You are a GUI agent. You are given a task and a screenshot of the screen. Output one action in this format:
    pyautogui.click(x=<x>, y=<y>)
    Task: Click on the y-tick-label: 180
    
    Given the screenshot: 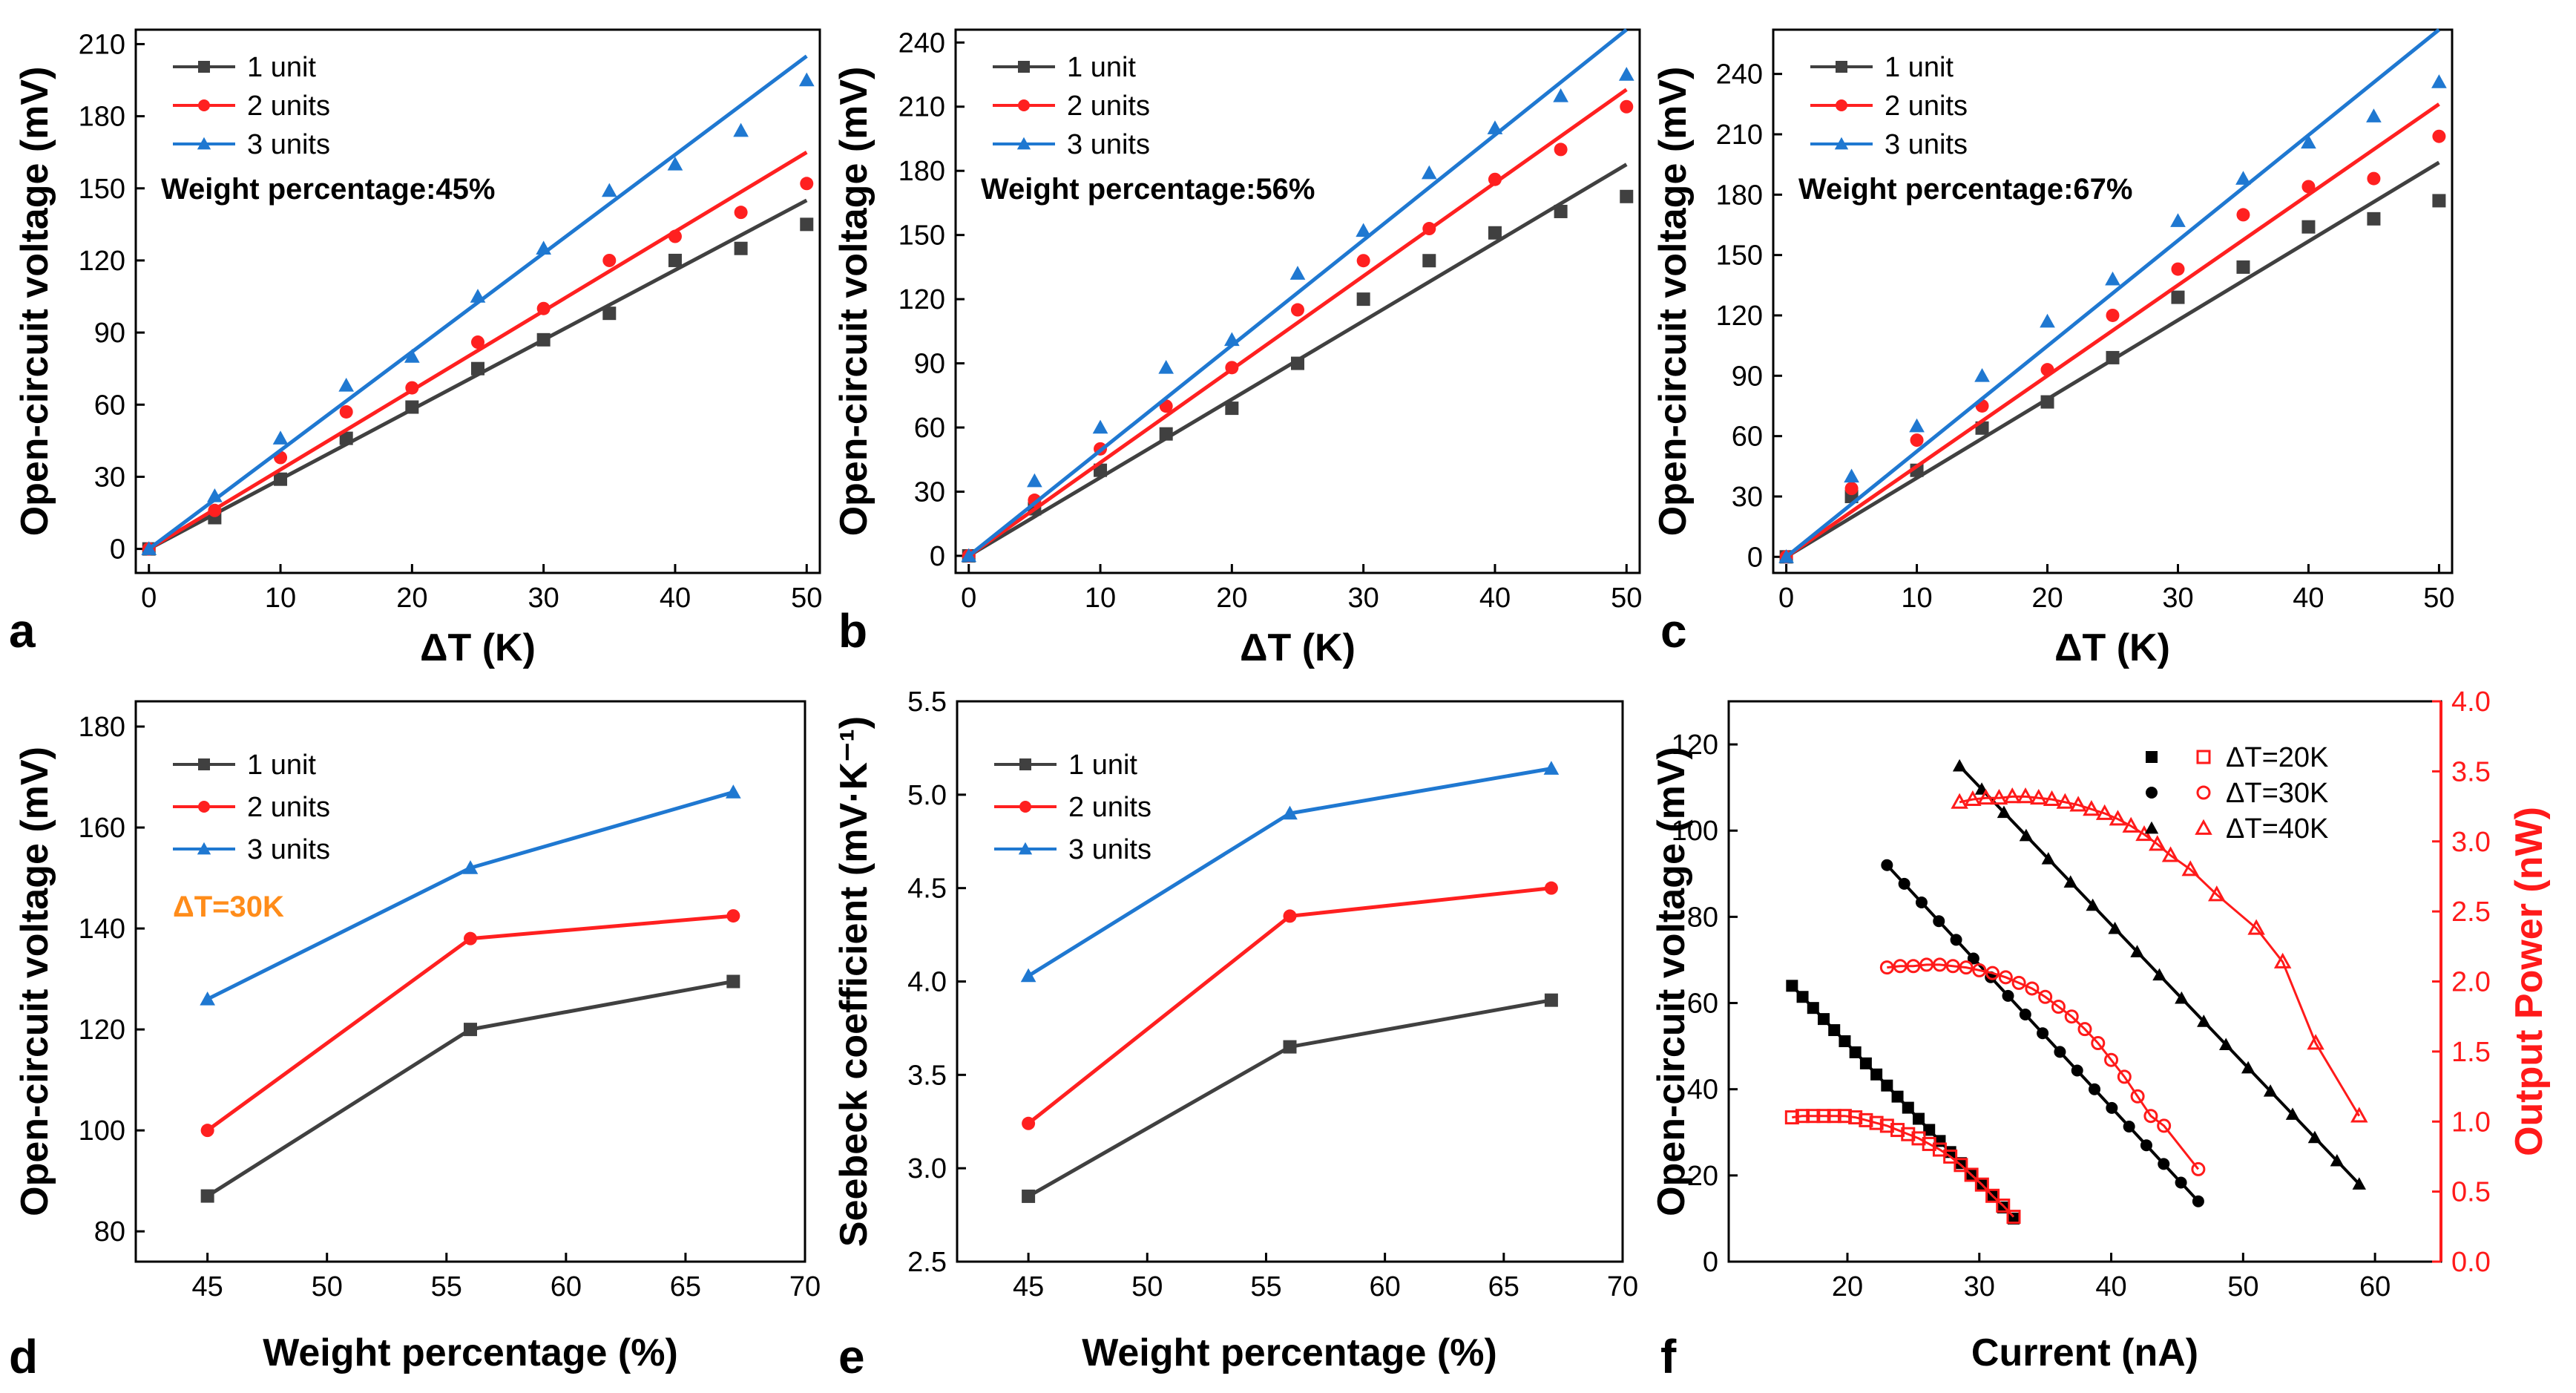 What is the action you would take?
    pyautogui.click(x=921, y=171)
    